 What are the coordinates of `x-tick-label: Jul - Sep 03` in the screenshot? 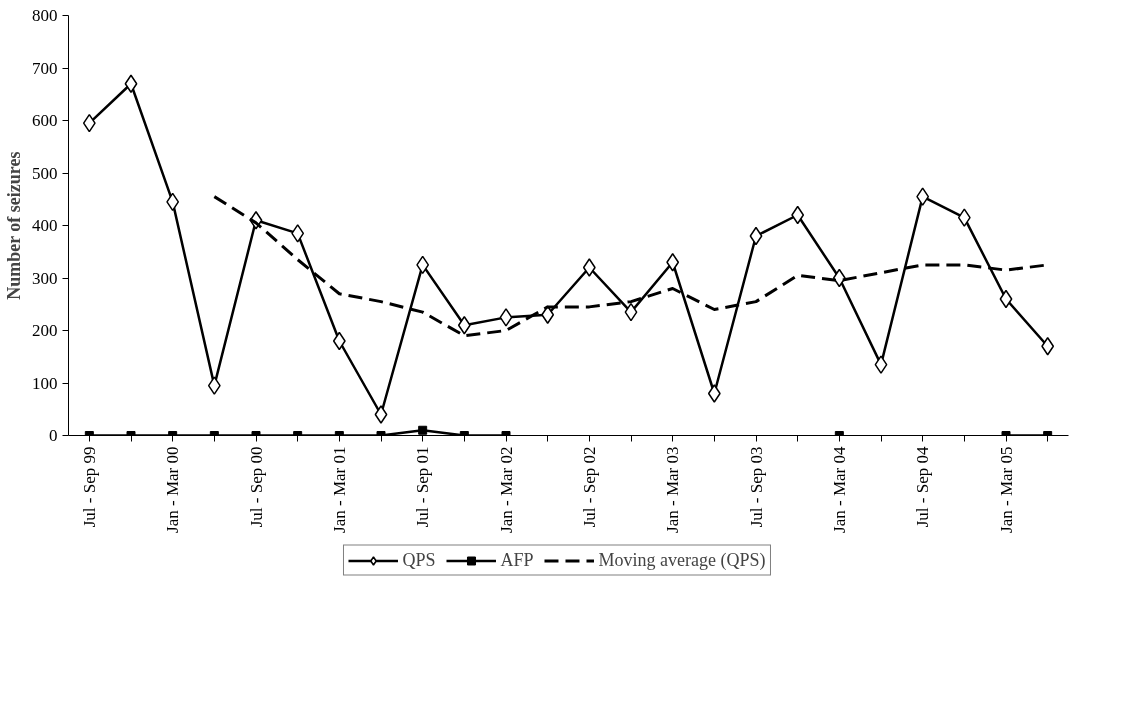 It's located at (756, 487).